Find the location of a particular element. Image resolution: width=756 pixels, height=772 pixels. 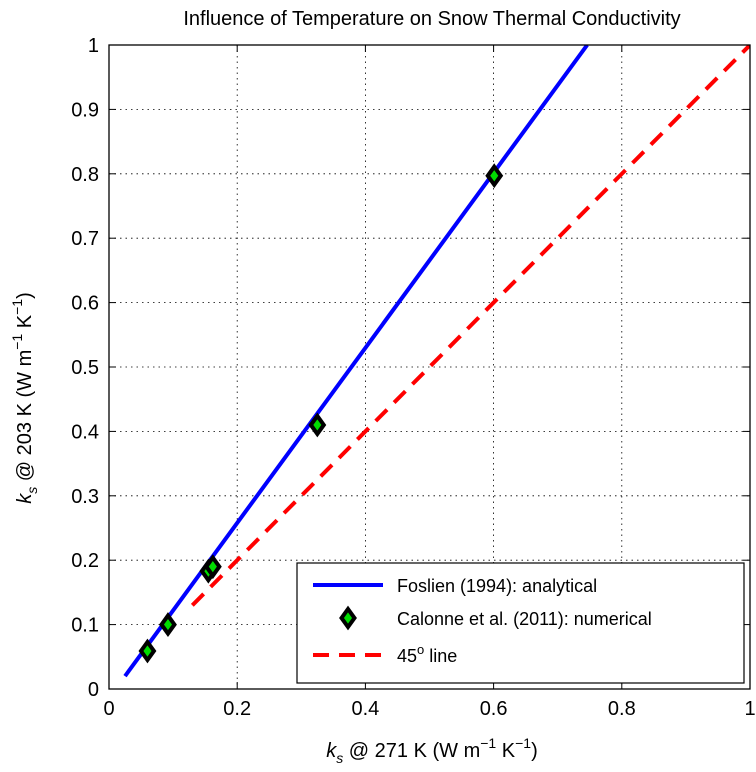

legend-label: Calonne et al. (2011): numerical is located at coordinates (524, 619).